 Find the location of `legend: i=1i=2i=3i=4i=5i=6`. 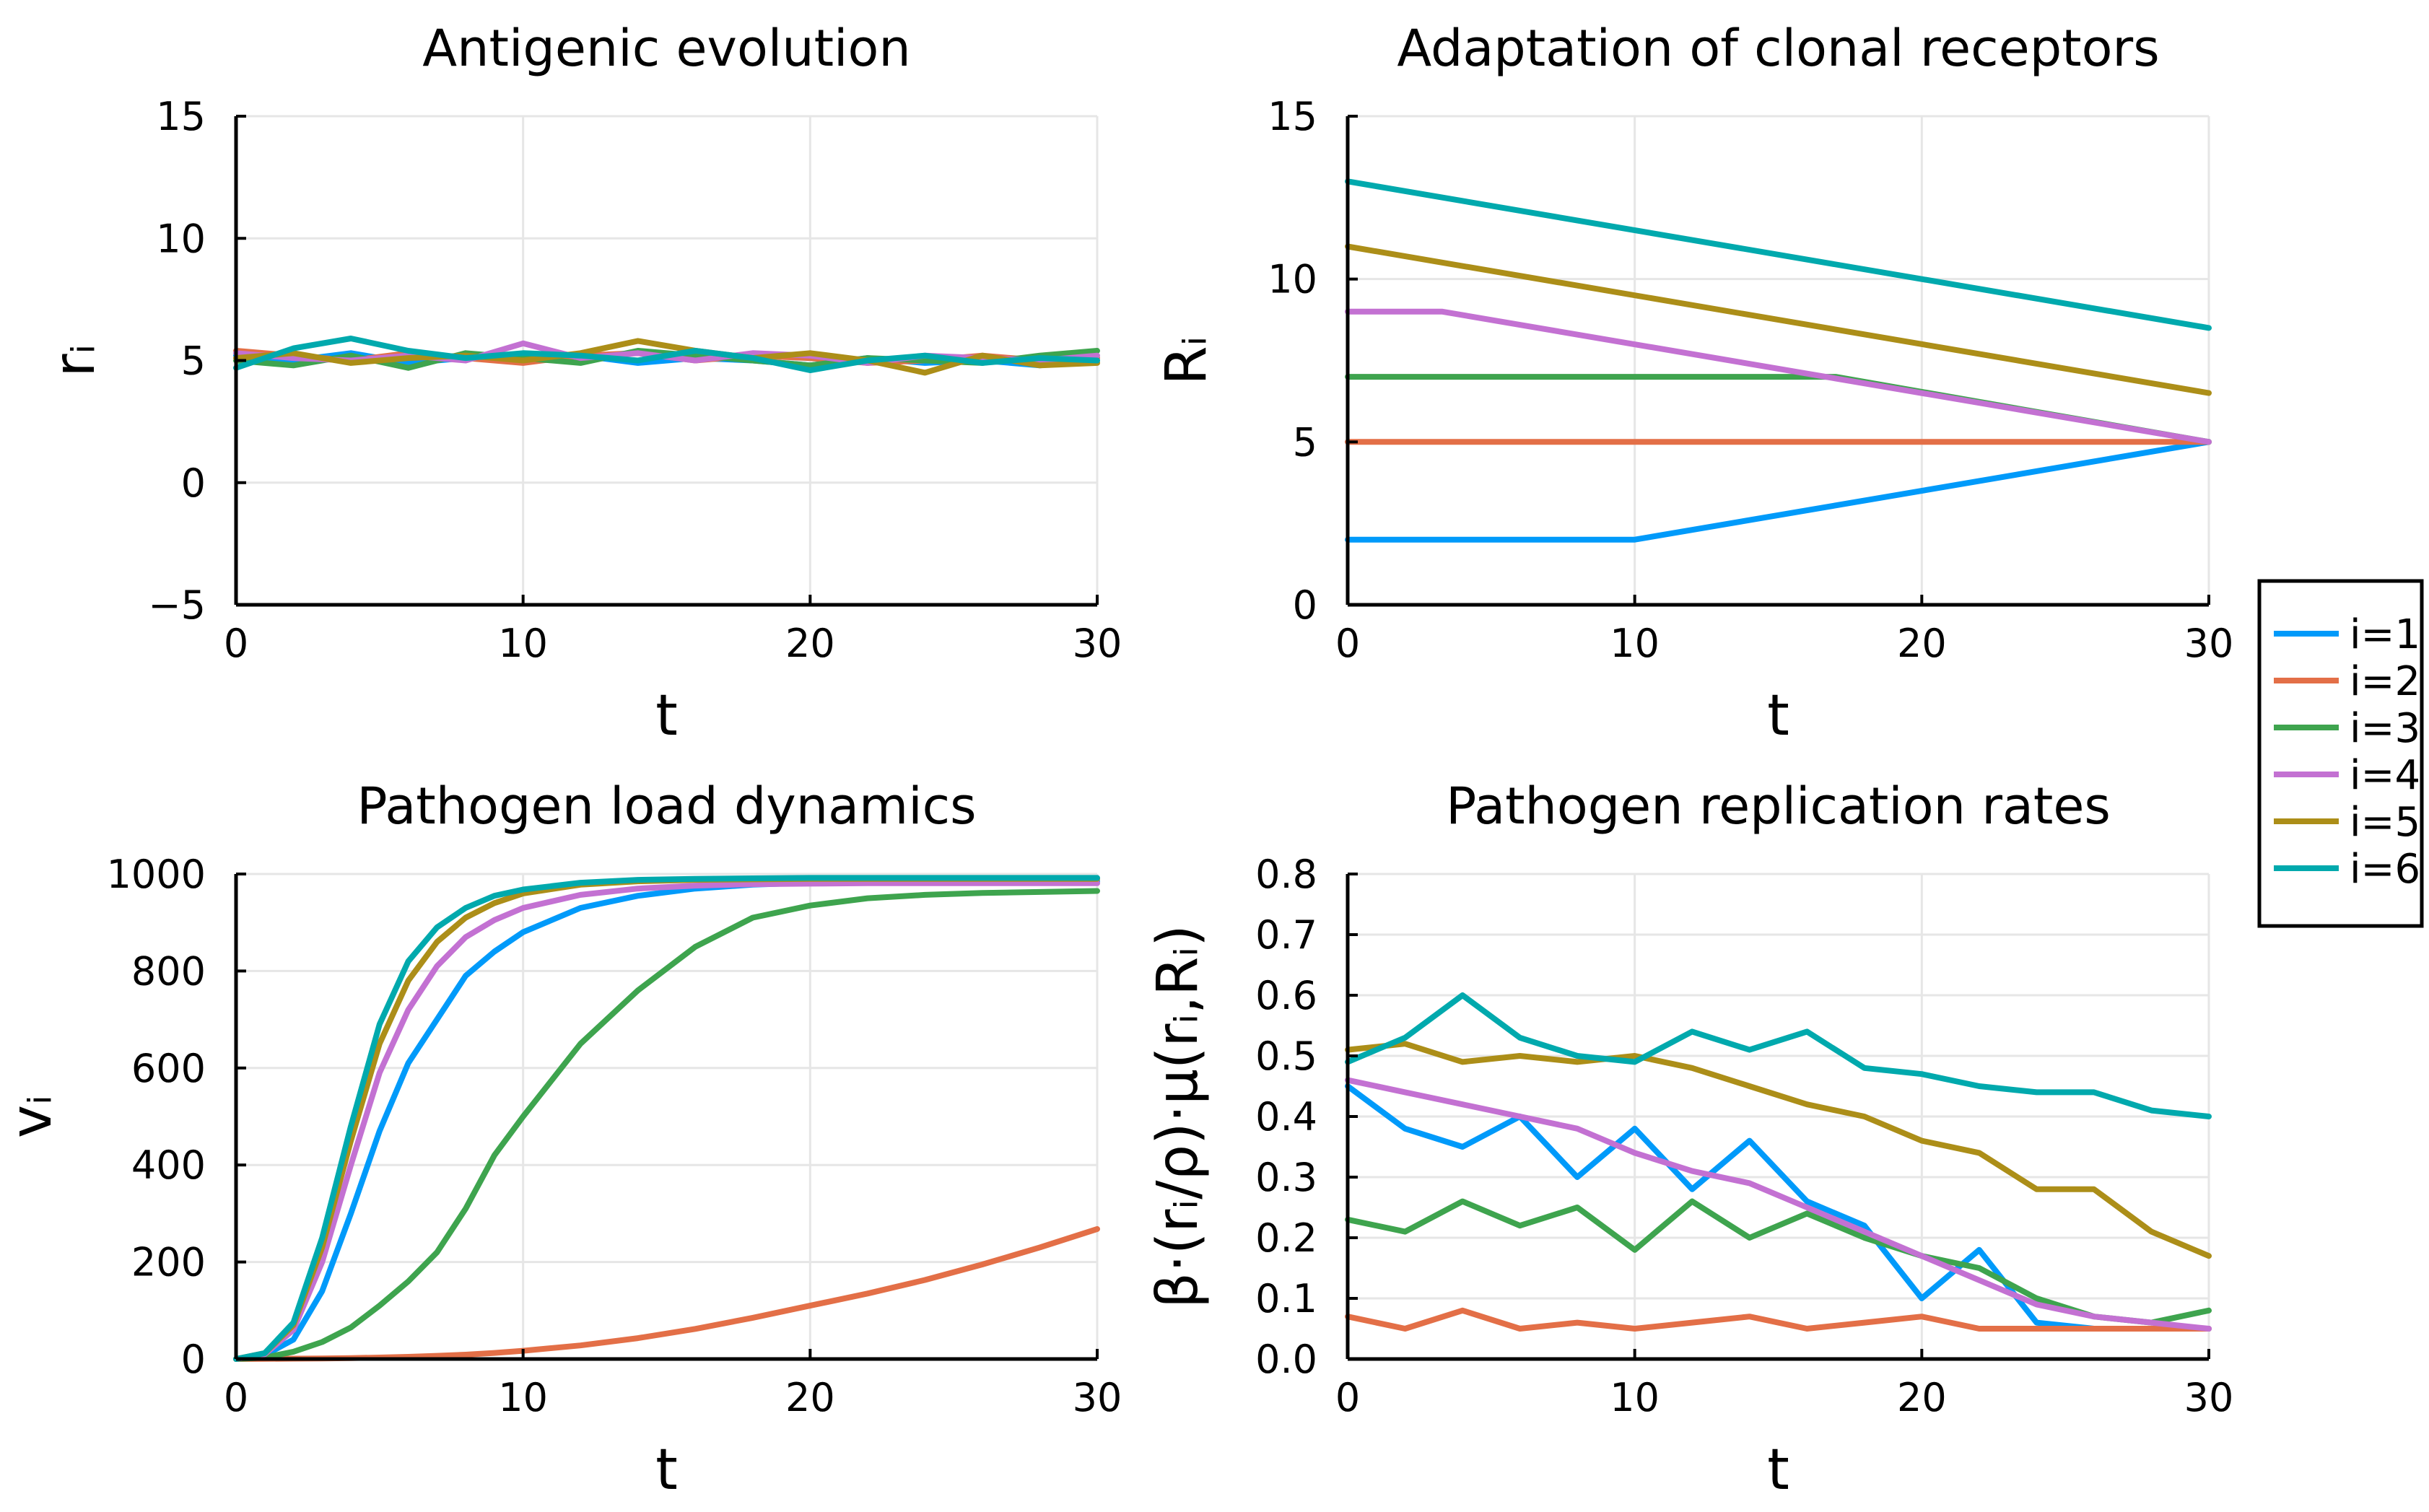

legend: i=1i=2i=3i=4i=5i=6 is located at coordinates (2340, 754).